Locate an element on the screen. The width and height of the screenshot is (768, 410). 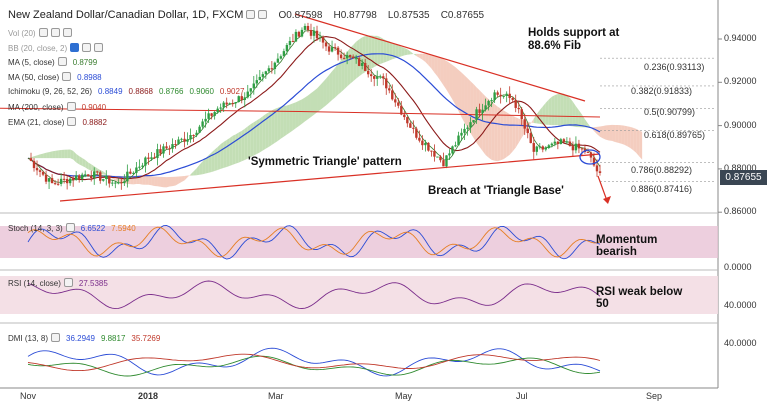
stoch-value-k: 6.6522 is located at coordinates (93, 228).